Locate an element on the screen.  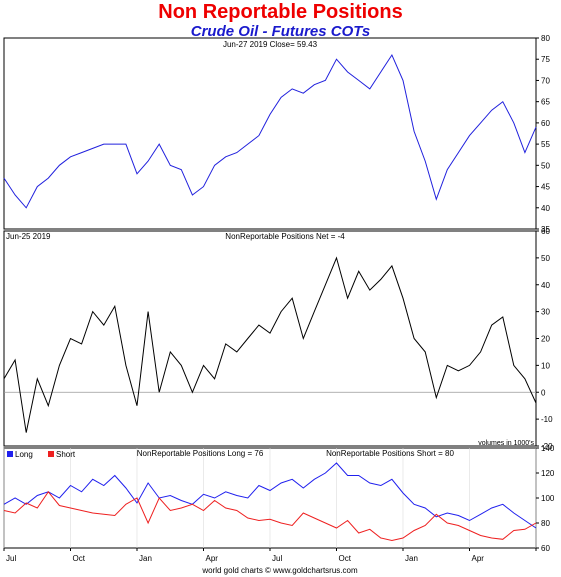
long-series-line is located at coordinates (270, 495).